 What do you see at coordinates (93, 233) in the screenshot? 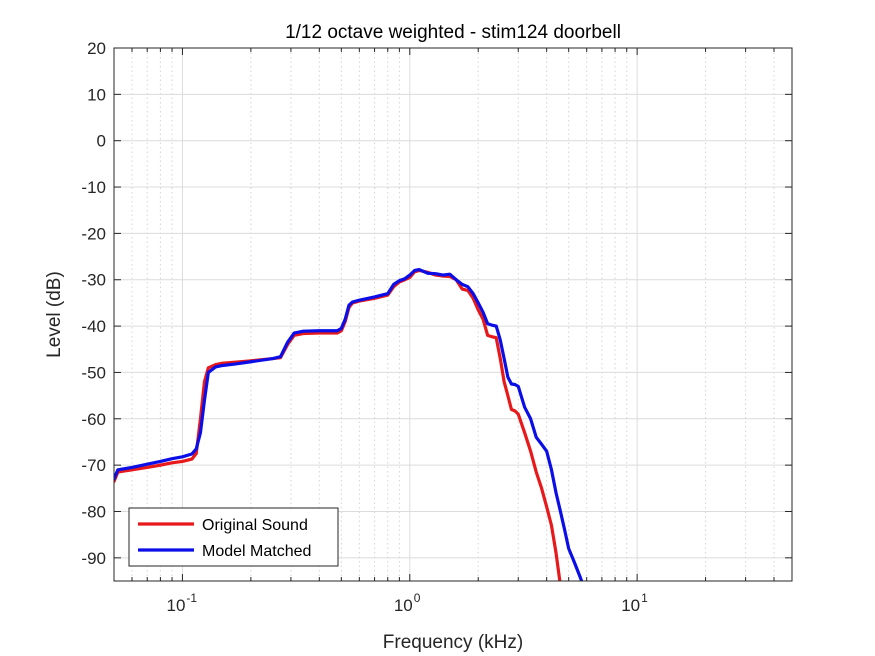
I see `y-tick-label: -20` at bounding box center [93, 233].